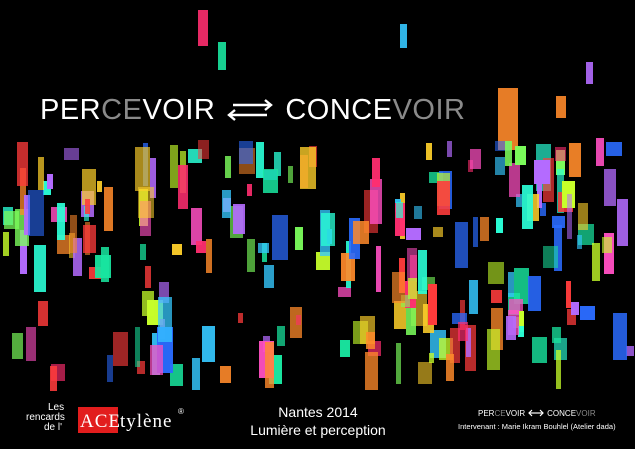 This screenshot has width=635, height=449. Describe the element at coordinates (586, 413) in the screenshot. I see `mini-right-part2: VOIR` at that location.